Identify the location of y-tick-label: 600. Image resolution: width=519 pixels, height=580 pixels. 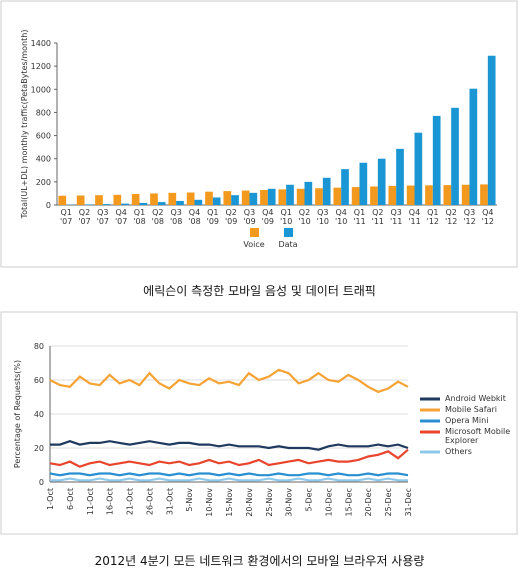
(43, 136).